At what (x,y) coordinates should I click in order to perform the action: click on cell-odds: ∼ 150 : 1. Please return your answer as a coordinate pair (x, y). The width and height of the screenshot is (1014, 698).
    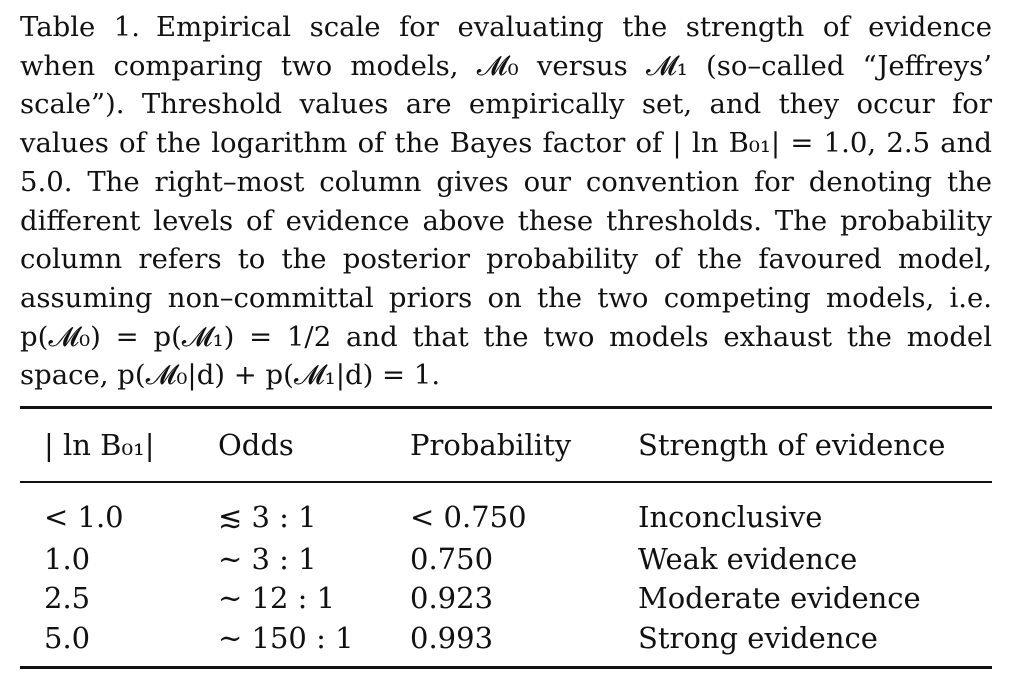
    Looking at the image, I should click on (286, 637).